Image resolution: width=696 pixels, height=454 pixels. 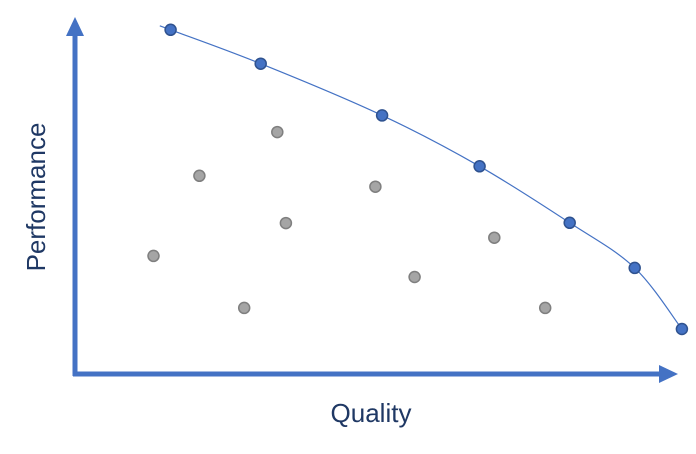 What do you see at coordinates (75, 26) in the screenshot?
I see `y-axis-arrowhead` at bounding box center [75, 26].